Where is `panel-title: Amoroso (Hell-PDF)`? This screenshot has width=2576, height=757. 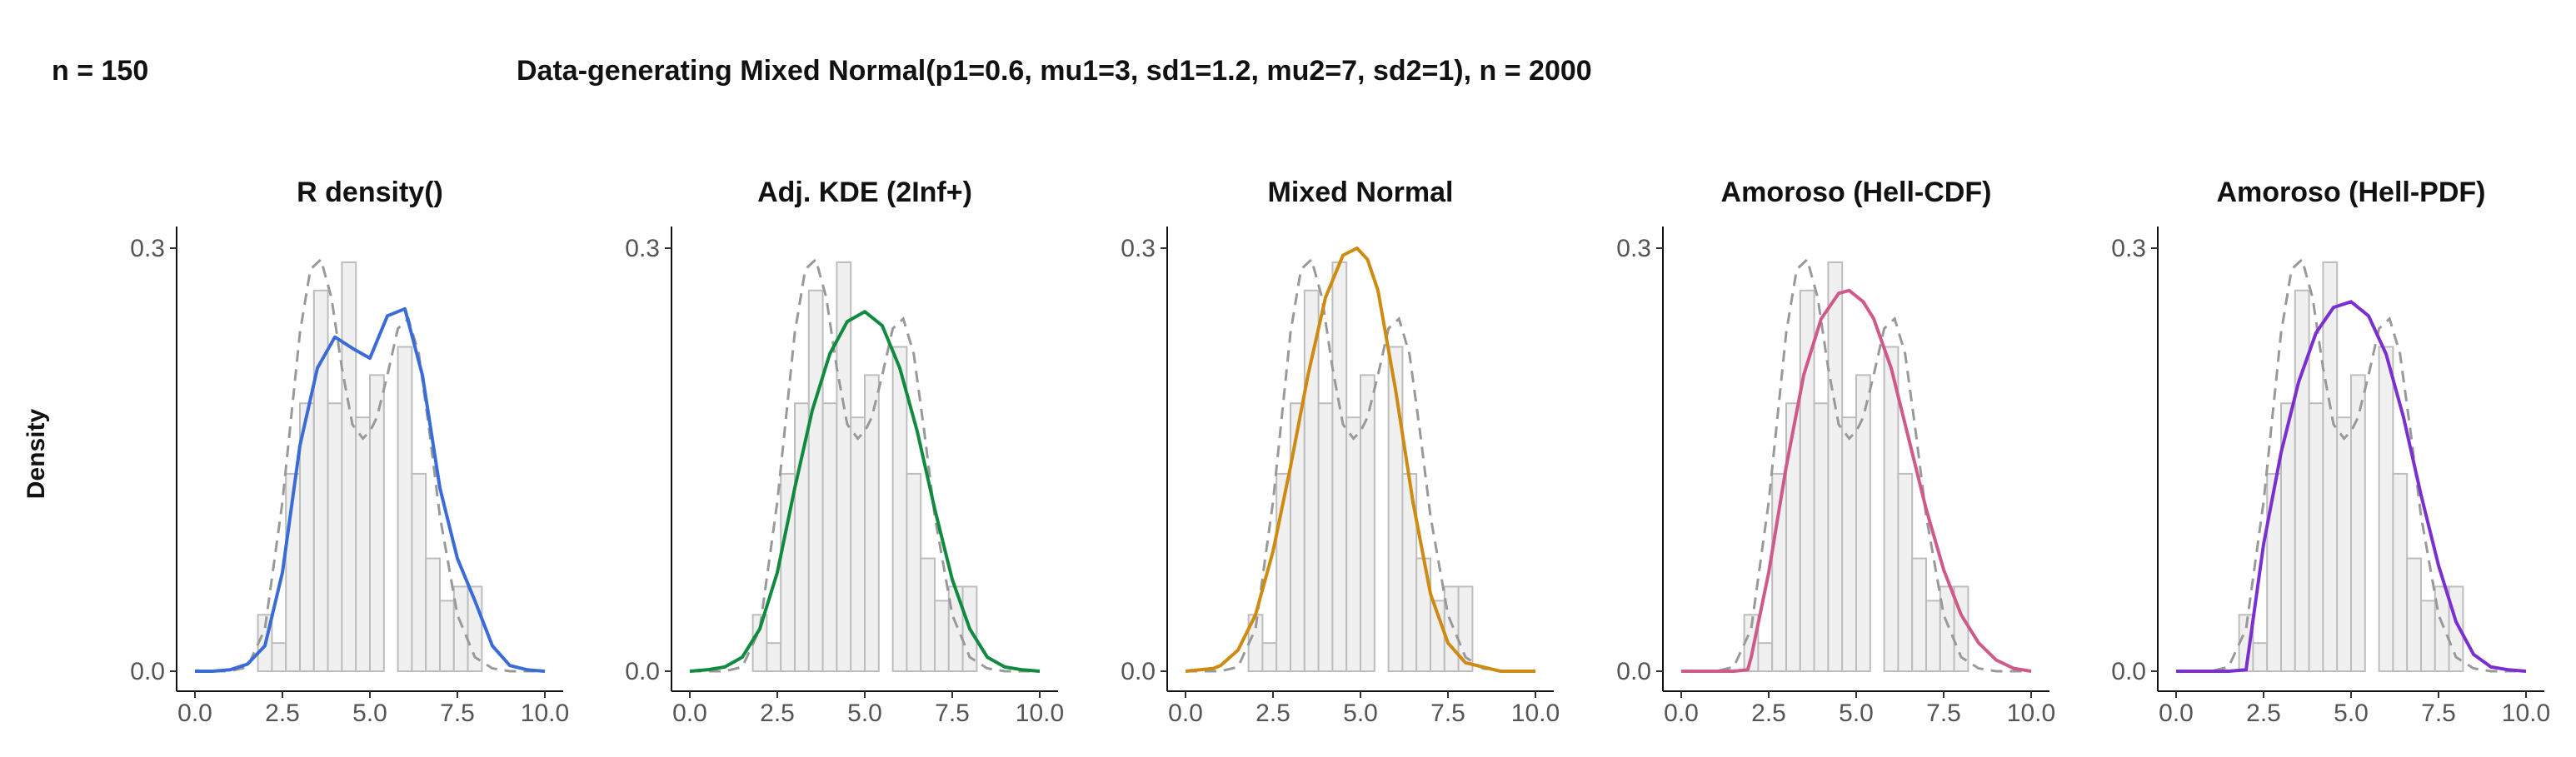
panel-title: Amoroso (Hell-PDF) is located at coordinates (2351, 192).